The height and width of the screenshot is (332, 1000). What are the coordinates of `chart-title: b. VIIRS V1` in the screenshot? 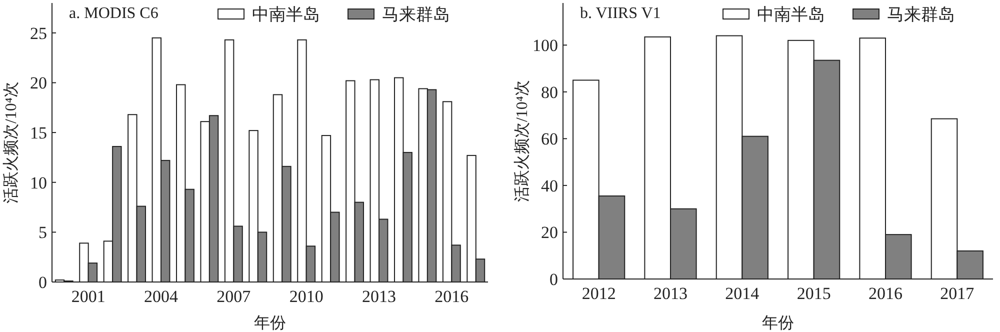 It's located at (620, 13).